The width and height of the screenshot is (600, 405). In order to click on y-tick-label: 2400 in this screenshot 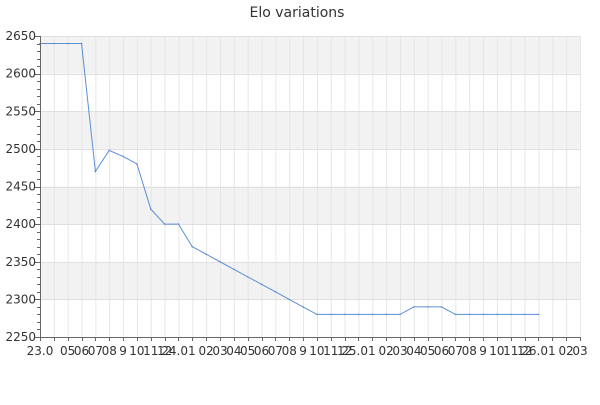, I will do `click(20, 224)`.